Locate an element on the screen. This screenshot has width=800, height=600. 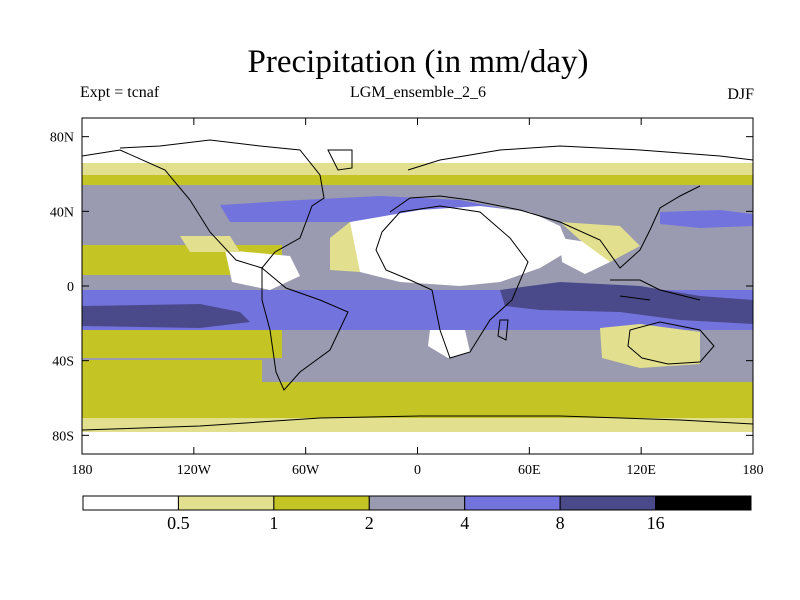
field-australia-light is located at coordinates (650, 346).